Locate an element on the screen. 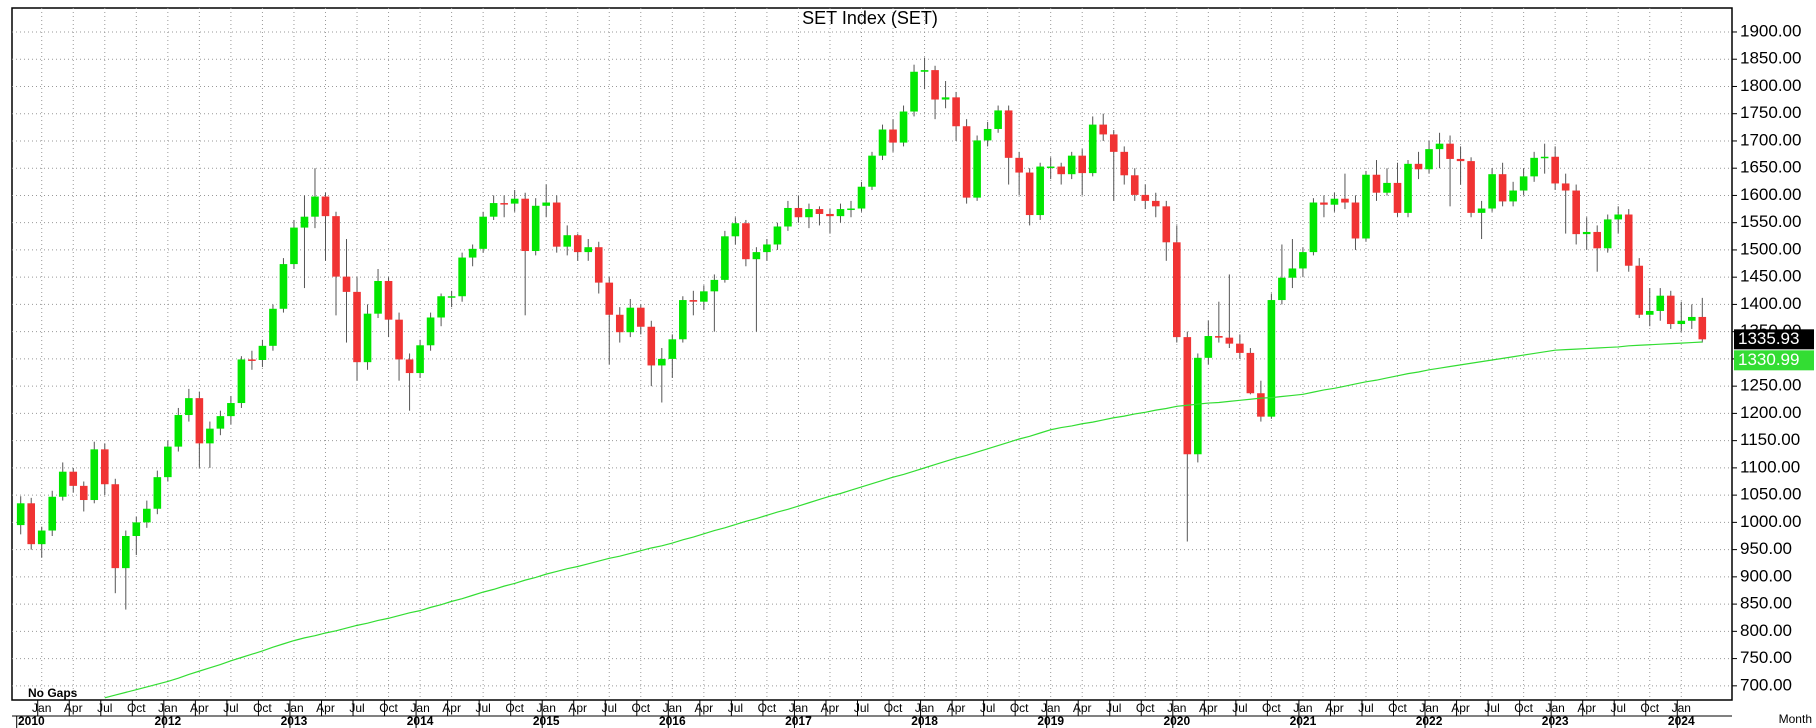 The width and height of the screenshot is (1816, 728). year-label: 2018 is located at coordinates (924, 721).